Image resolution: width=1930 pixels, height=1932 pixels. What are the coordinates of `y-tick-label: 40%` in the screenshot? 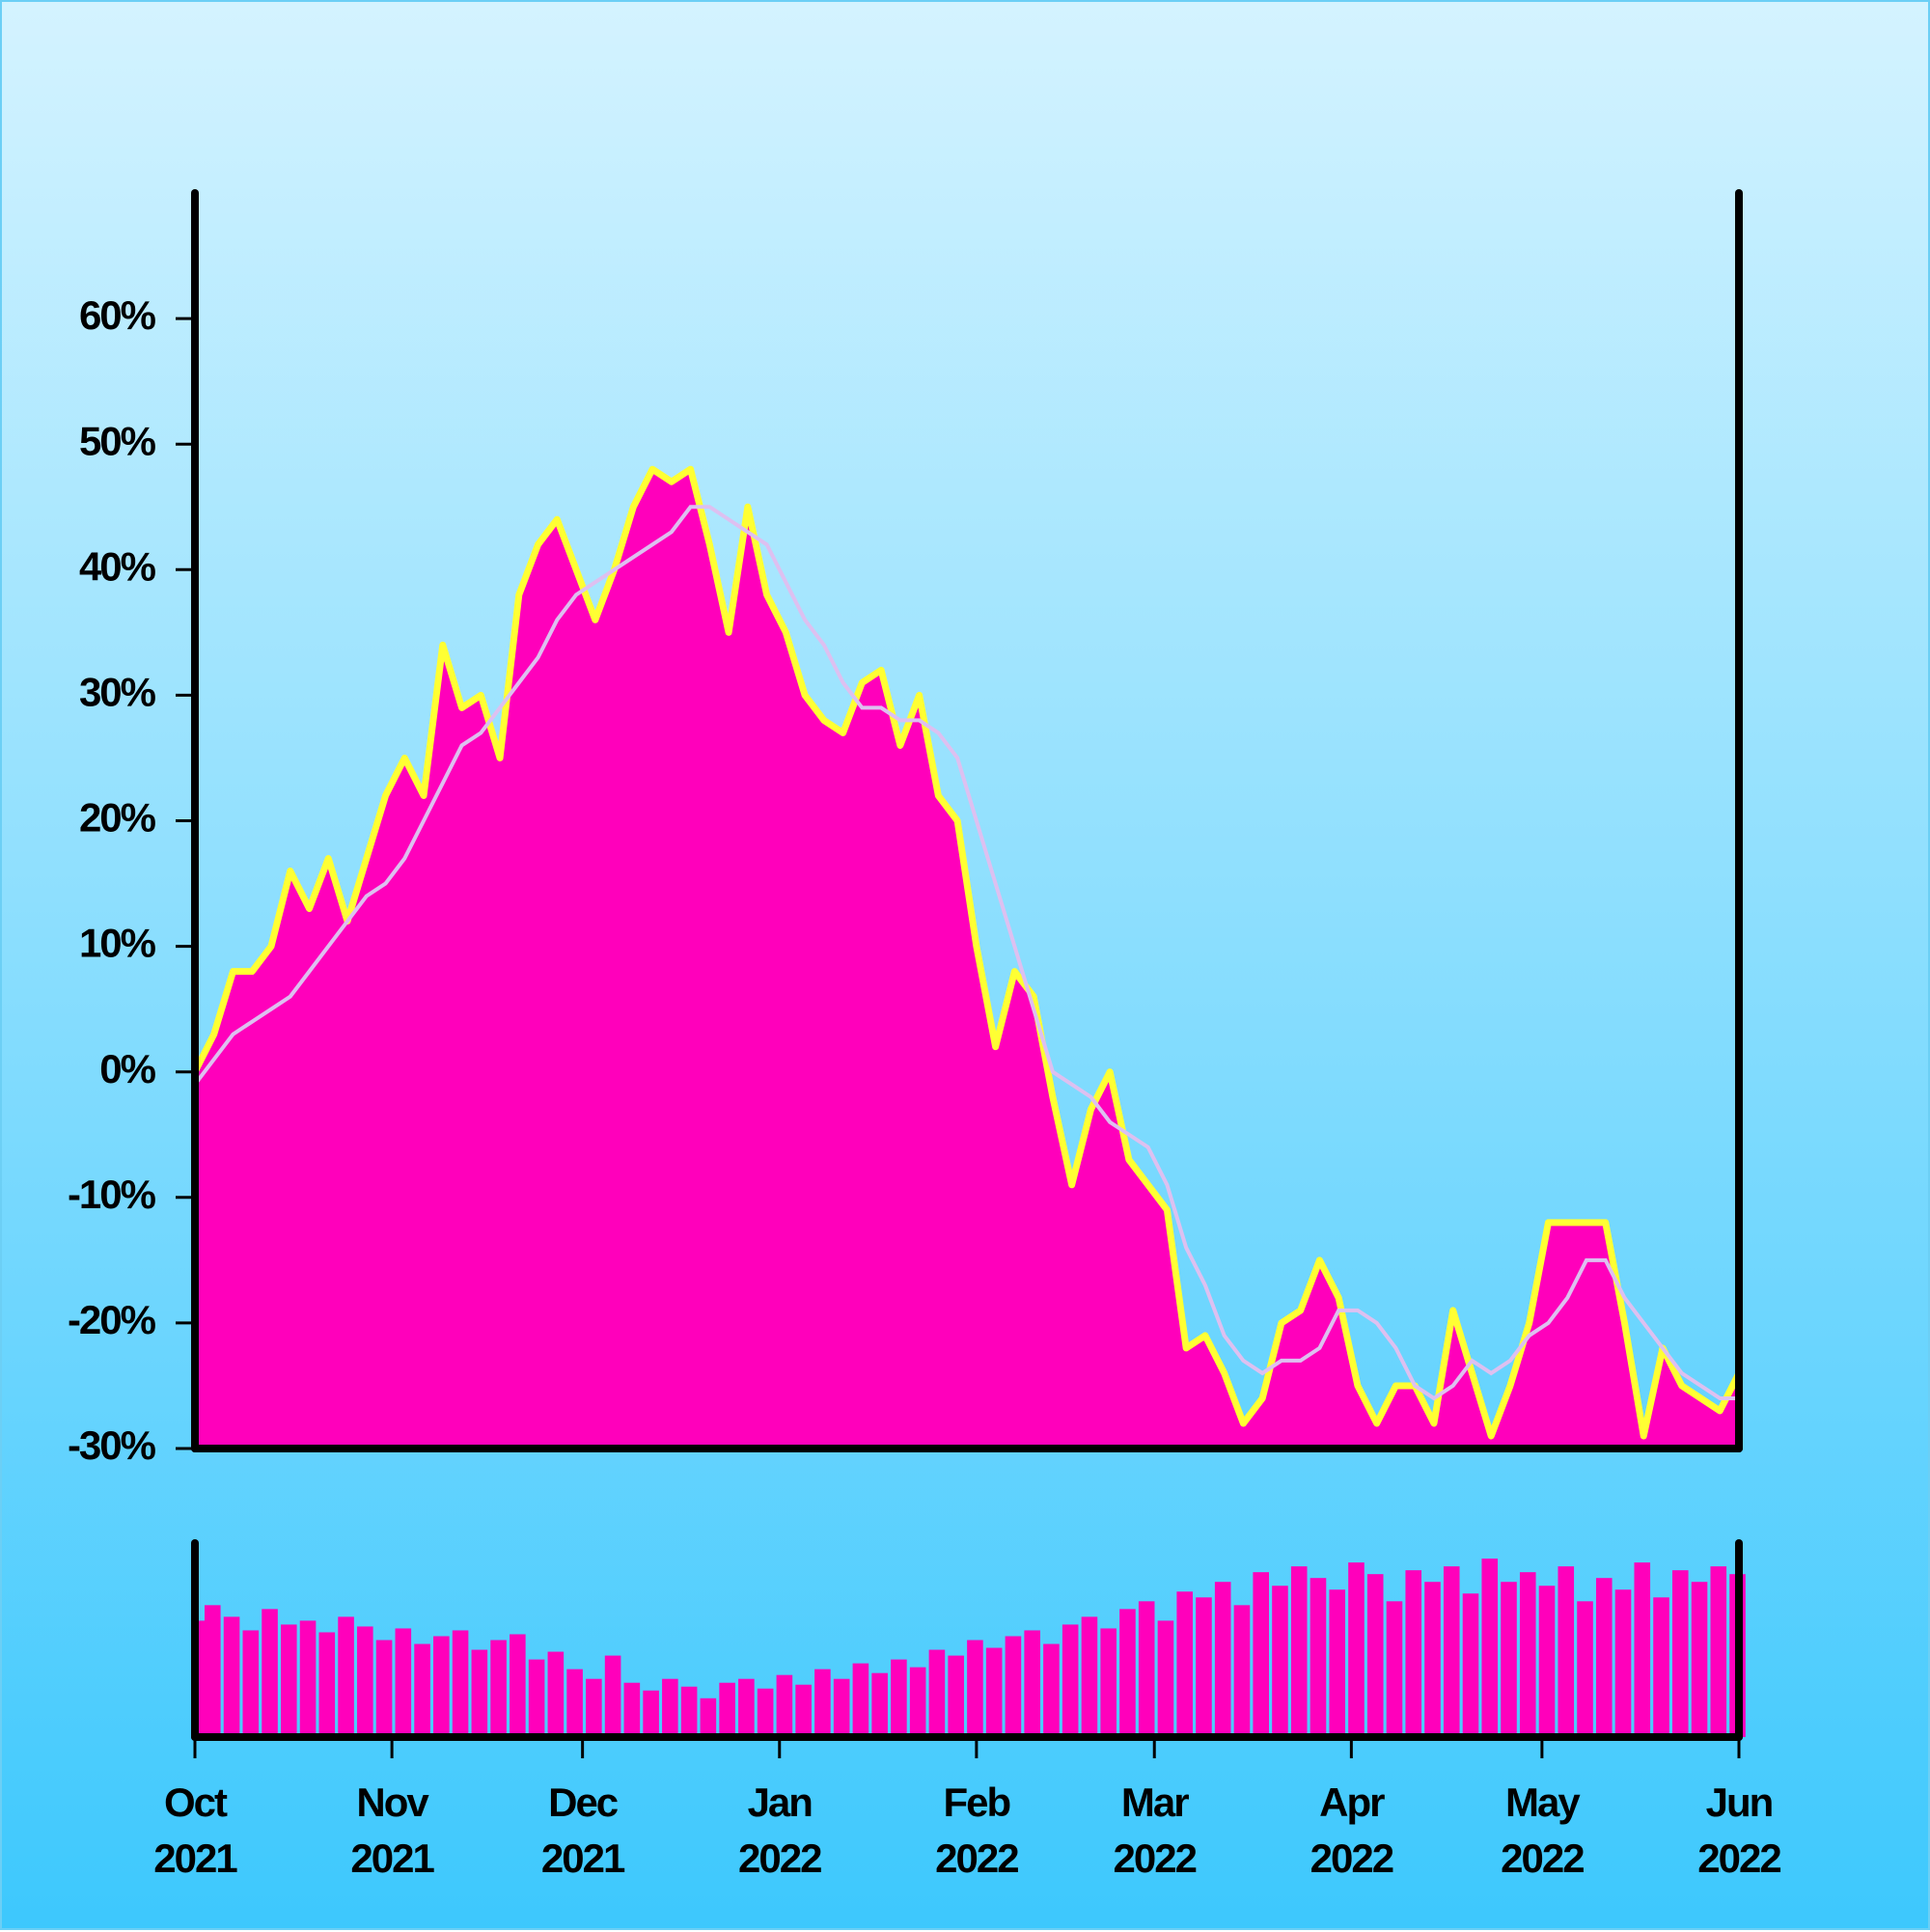 It's located at (117, 566).